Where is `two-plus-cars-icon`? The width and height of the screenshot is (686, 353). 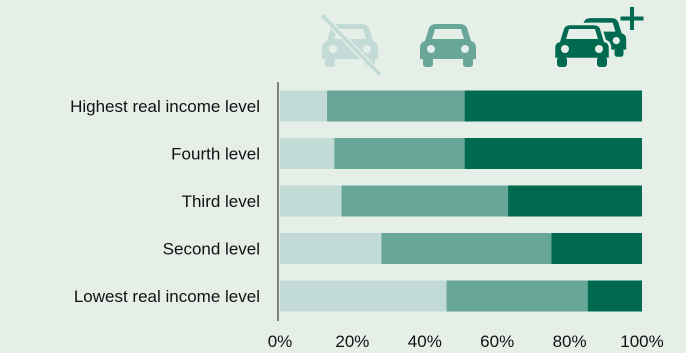
two-plus-cars-icon is located at coordinates (598, 37).